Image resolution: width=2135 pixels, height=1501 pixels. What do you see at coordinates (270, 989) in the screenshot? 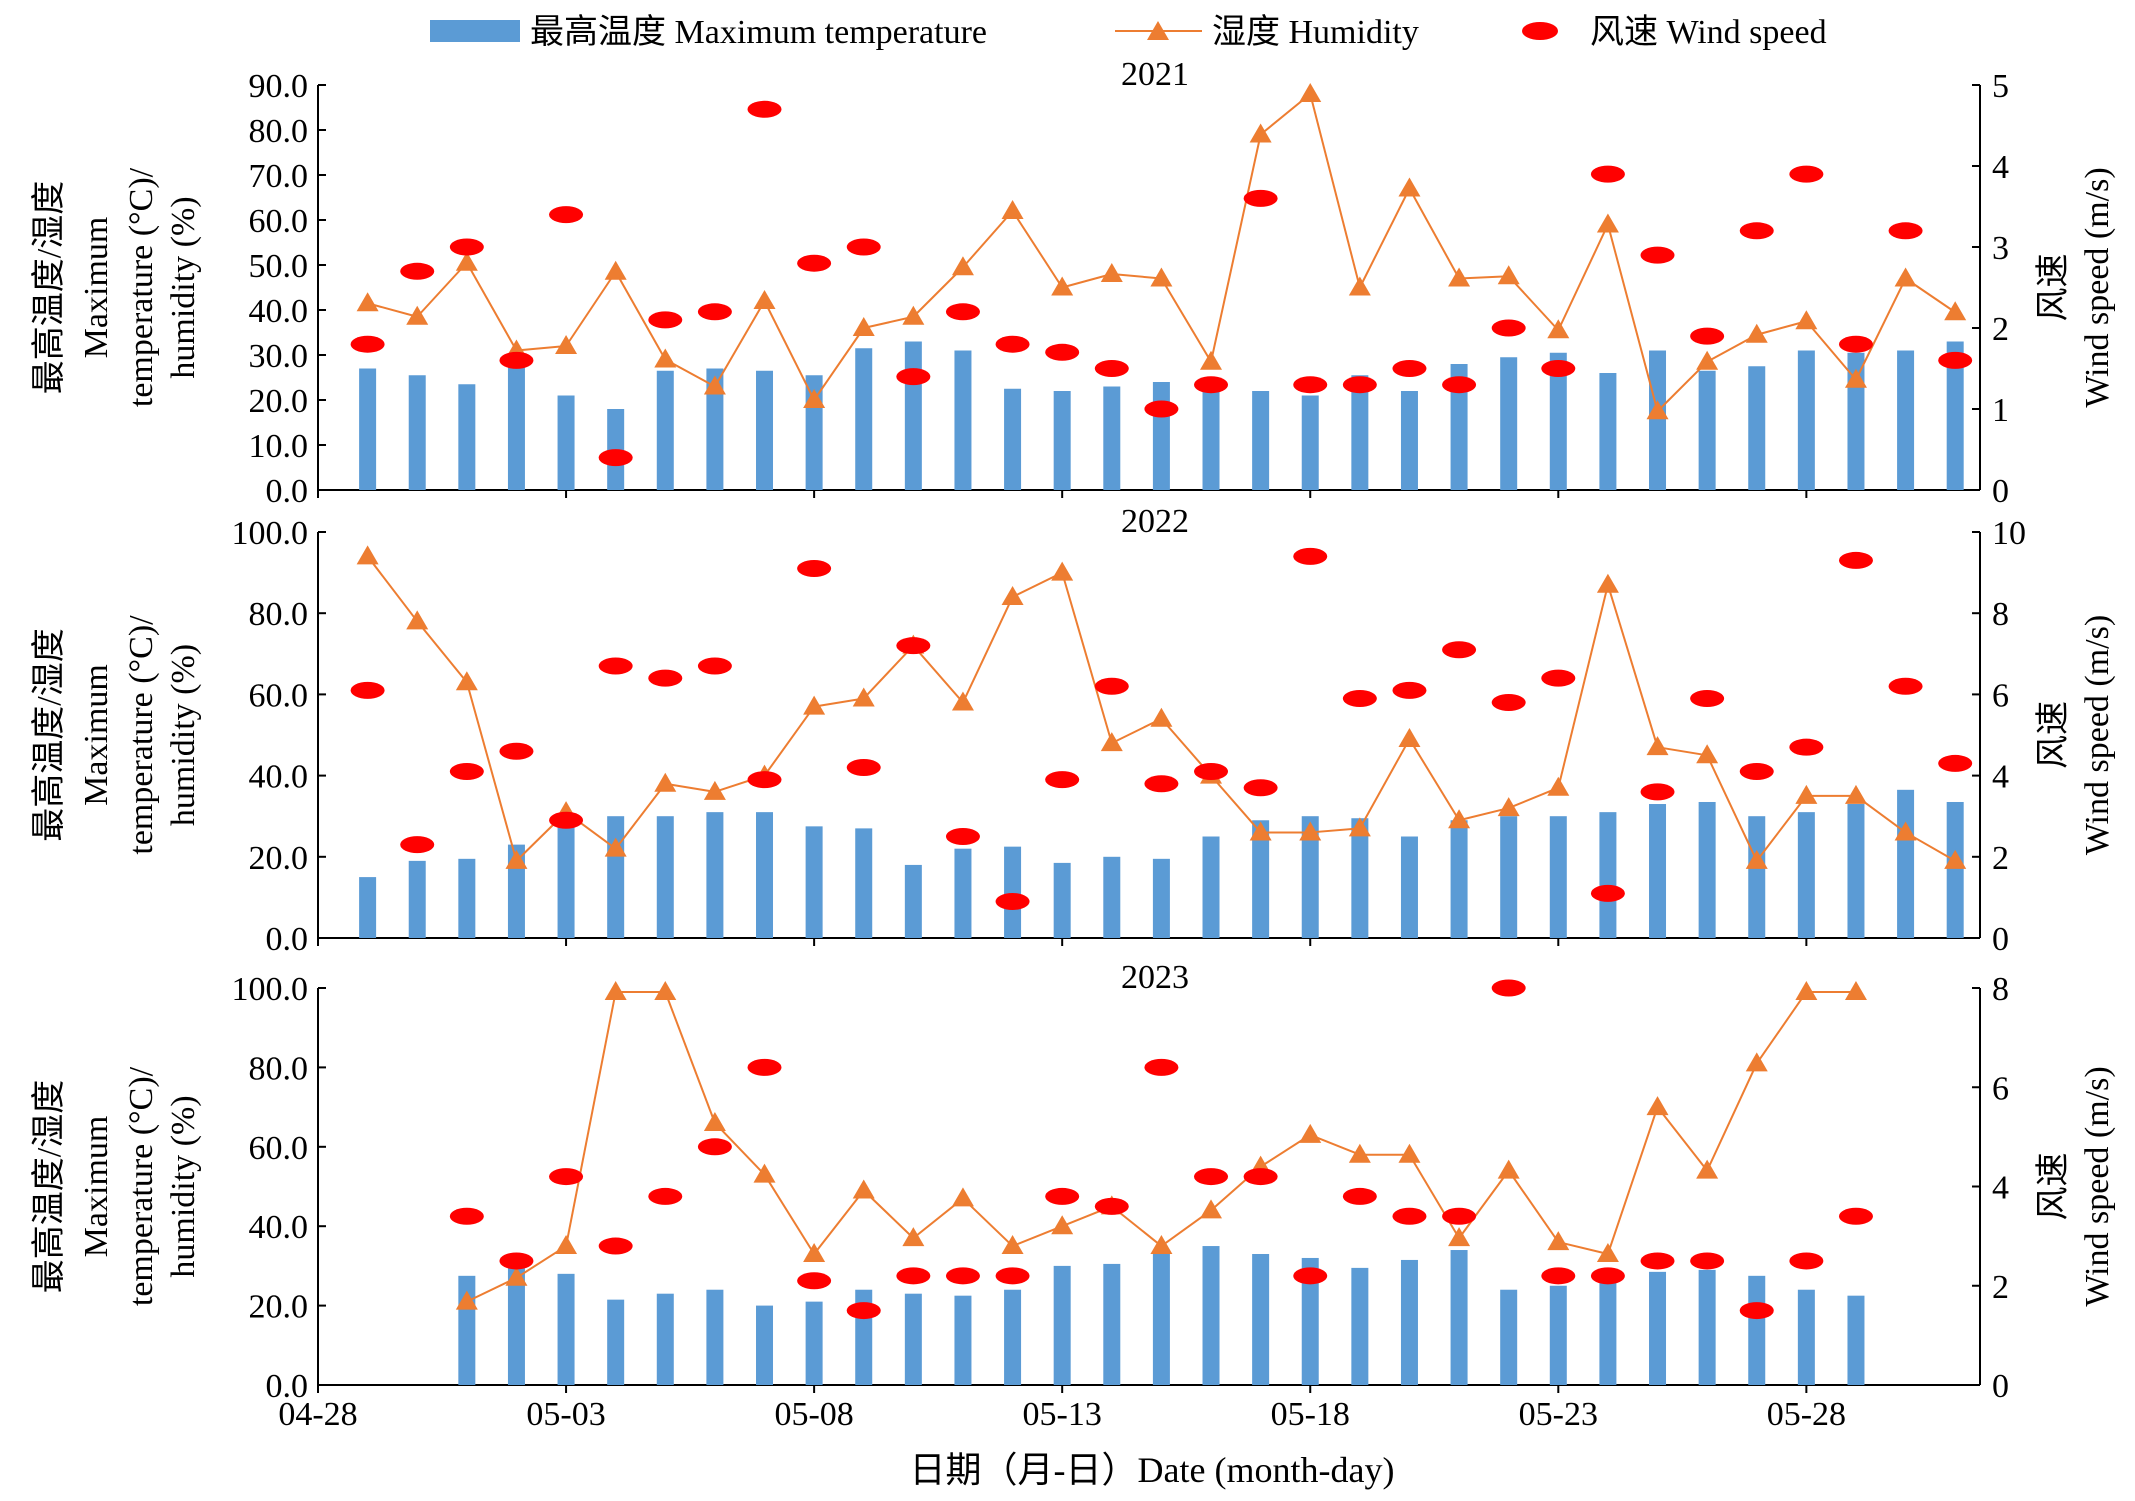
I see `left-tick-label: 100.0` at bounding box center [270, 989].